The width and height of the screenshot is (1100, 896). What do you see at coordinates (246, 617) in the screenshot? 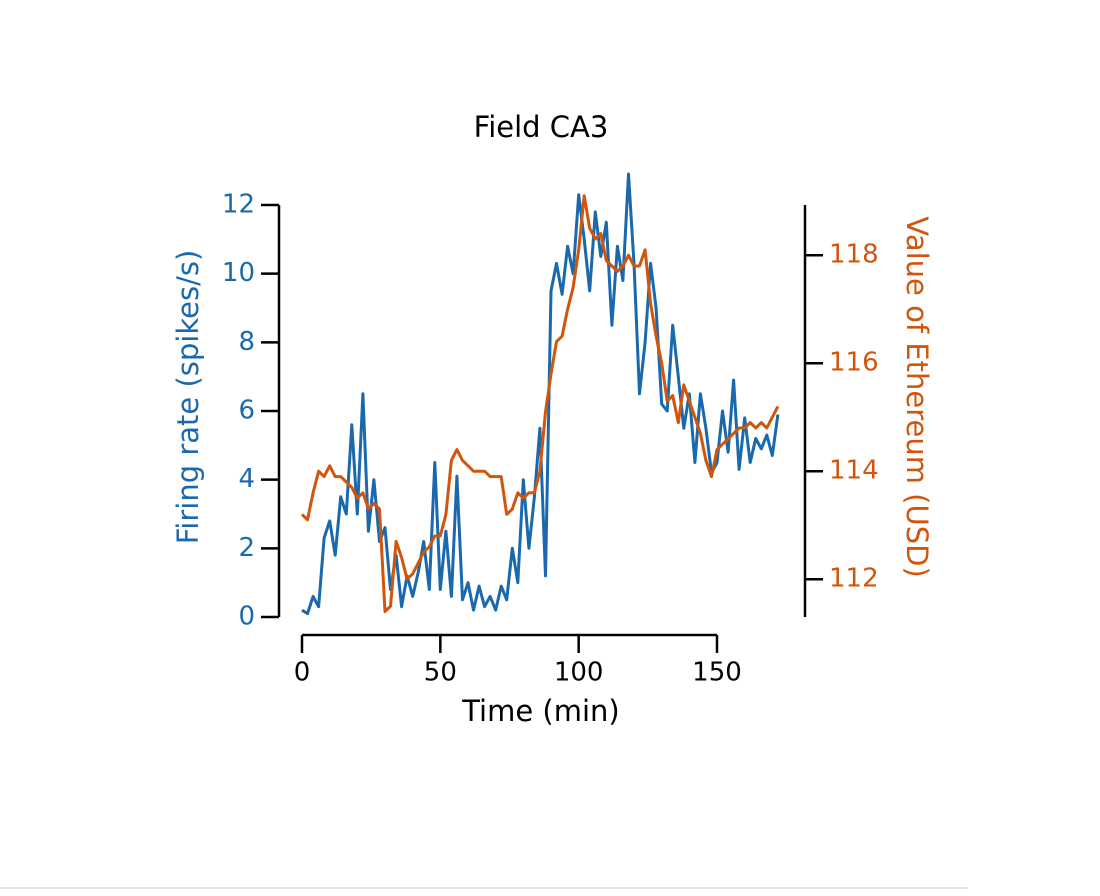
I see `y-tick-label: 0` at bounding box center [246, 617].